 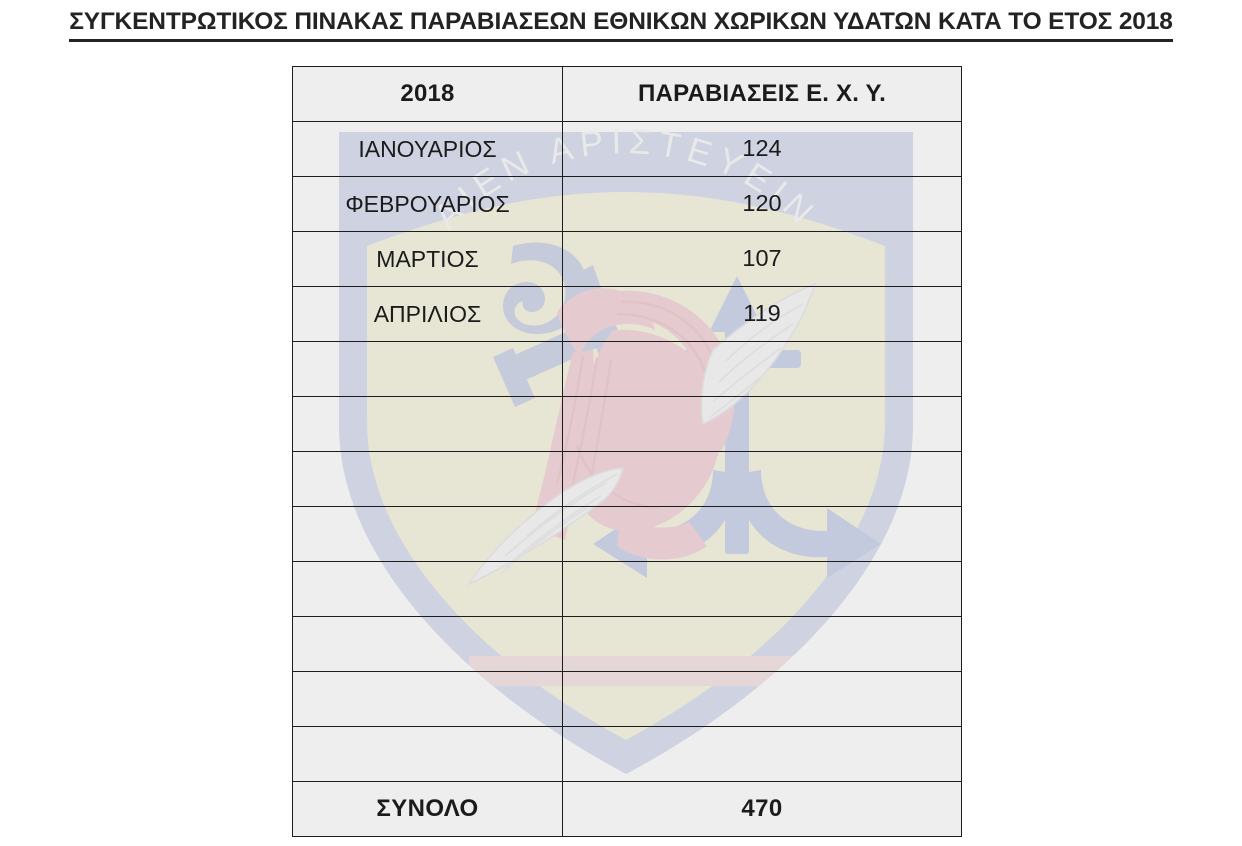 What do you see at coordinates (762, 314) in the screenshot?
I see `cell-value: 119` at bounding box center [762, 314].